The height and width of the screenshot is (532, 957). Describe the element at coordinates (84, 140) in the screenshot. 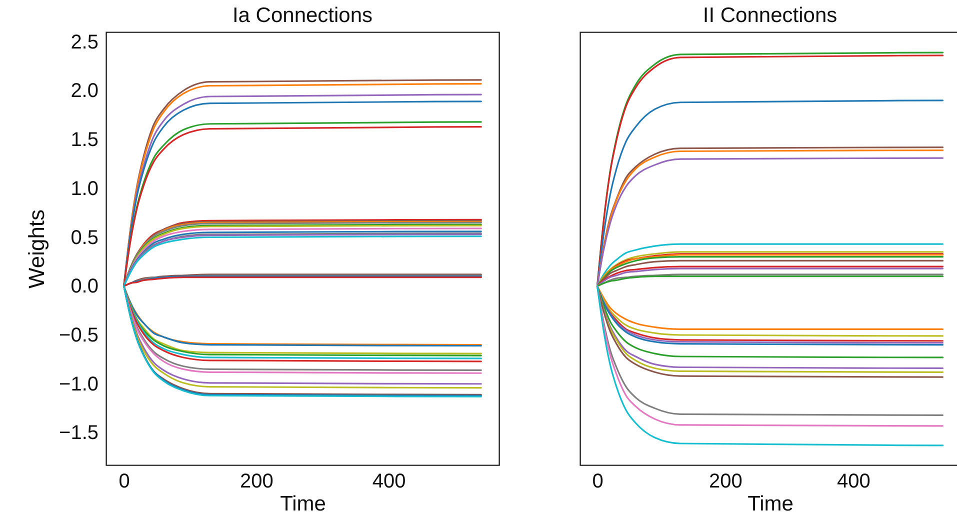

I see `y-tick-label: 1.5` at that location.